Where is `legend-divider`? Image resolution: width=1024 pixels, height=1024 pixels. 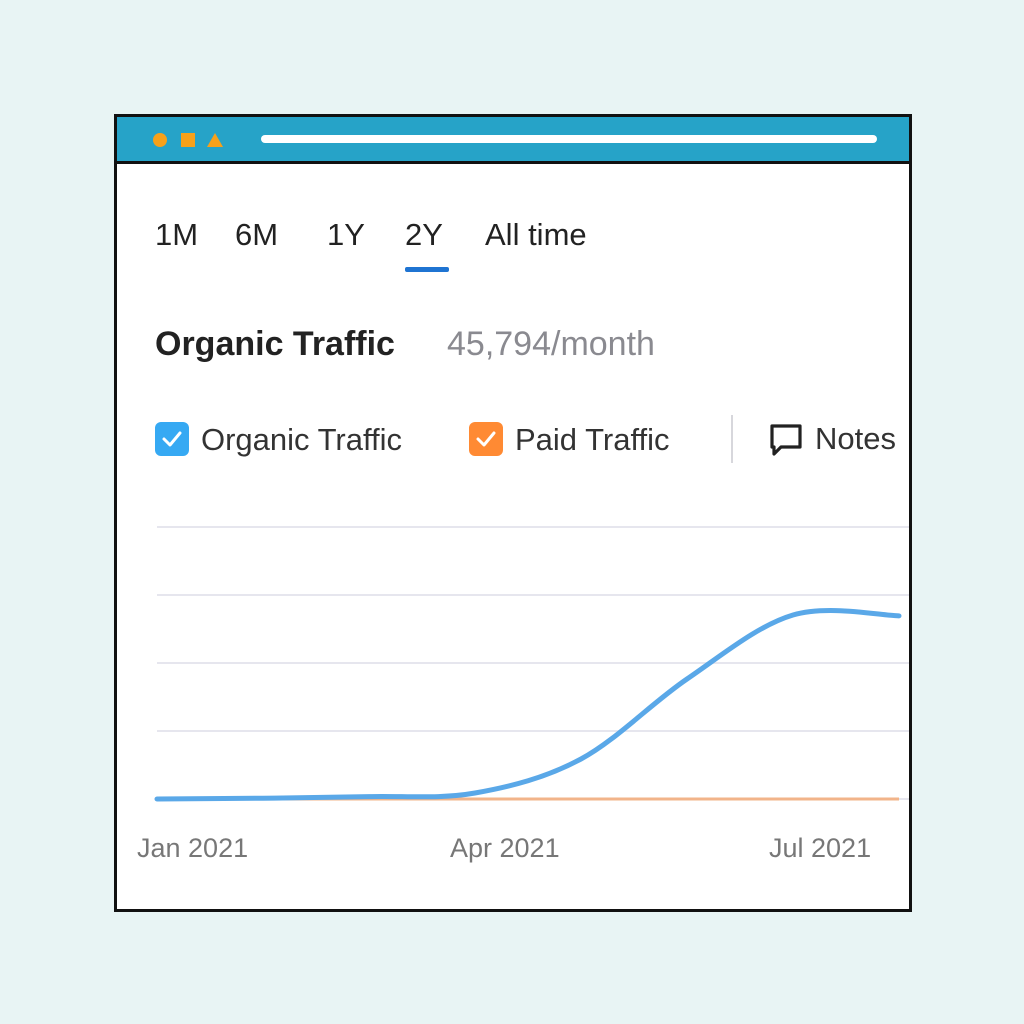
legend-divider is located at coordinates (732, 439).